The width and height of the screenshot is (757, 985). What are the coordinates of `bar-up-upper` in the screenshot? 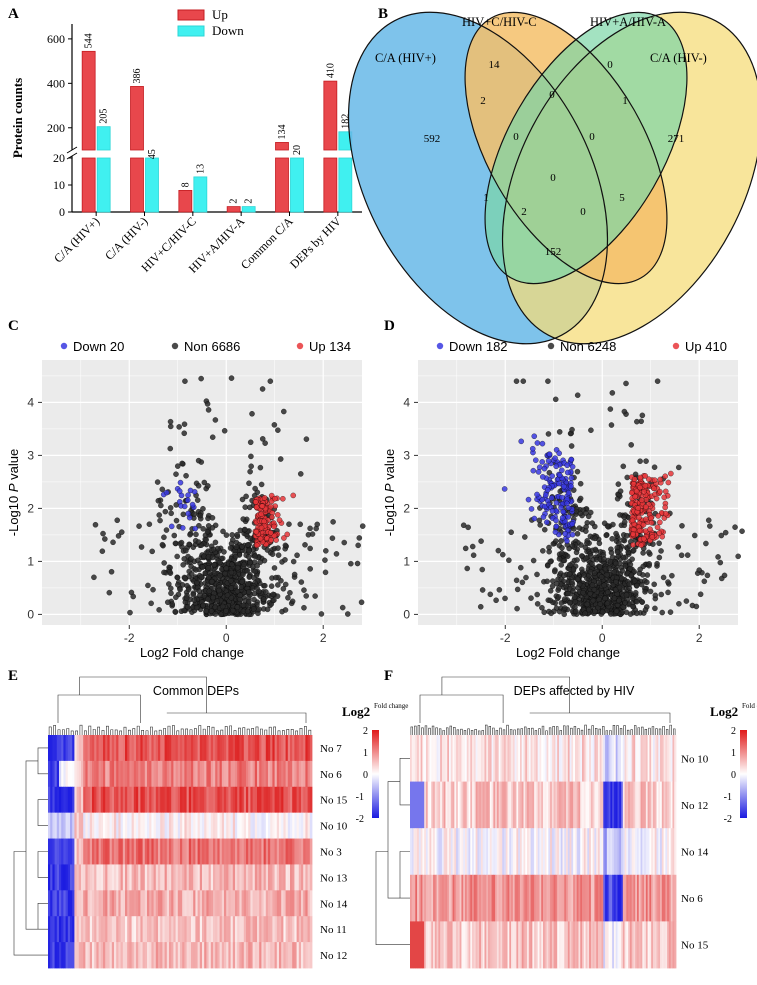 It's located at (282, 146).